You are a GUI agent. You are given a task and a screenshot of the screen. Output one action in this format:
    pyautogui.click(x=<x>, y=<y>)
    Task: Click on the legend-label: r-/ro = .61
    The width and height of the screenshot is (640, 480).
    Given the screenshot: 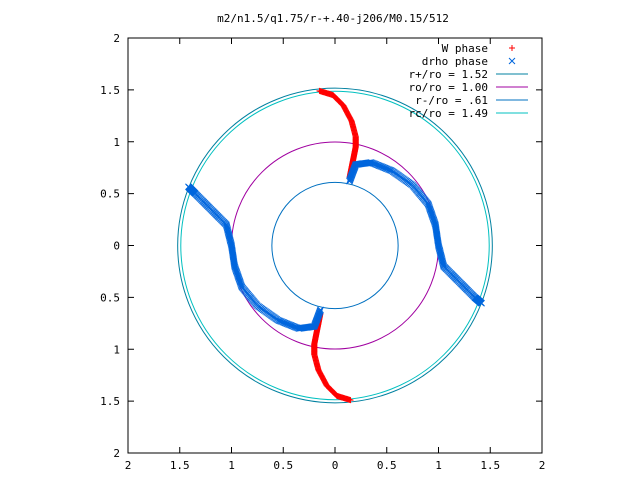 What is the action you would take?
    pyautogui.click(x=451, y=100)
    